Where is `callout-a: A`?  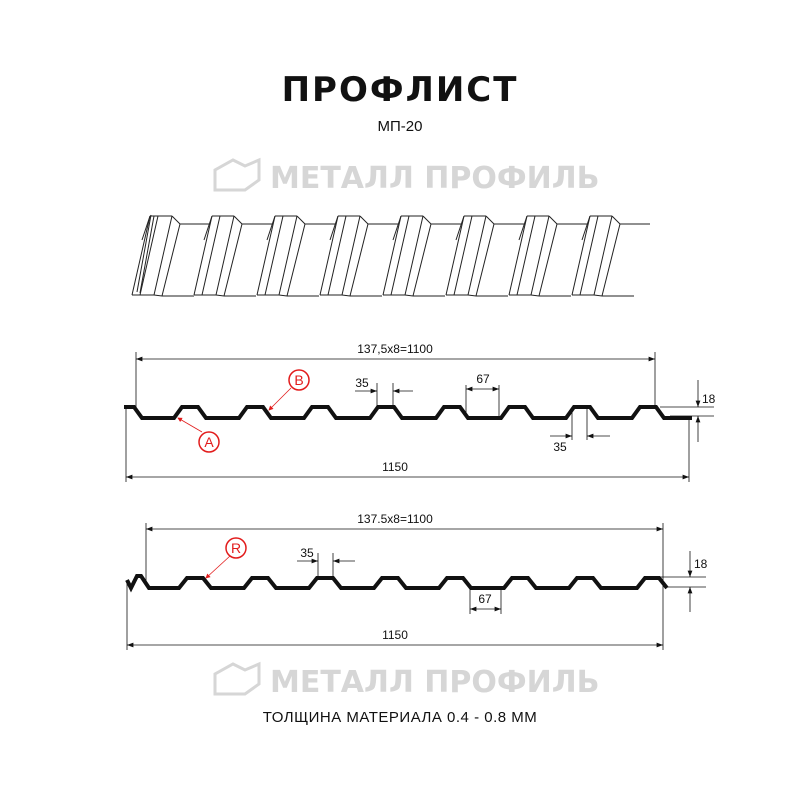
callout-a: A is located at coordinates (209, 442).